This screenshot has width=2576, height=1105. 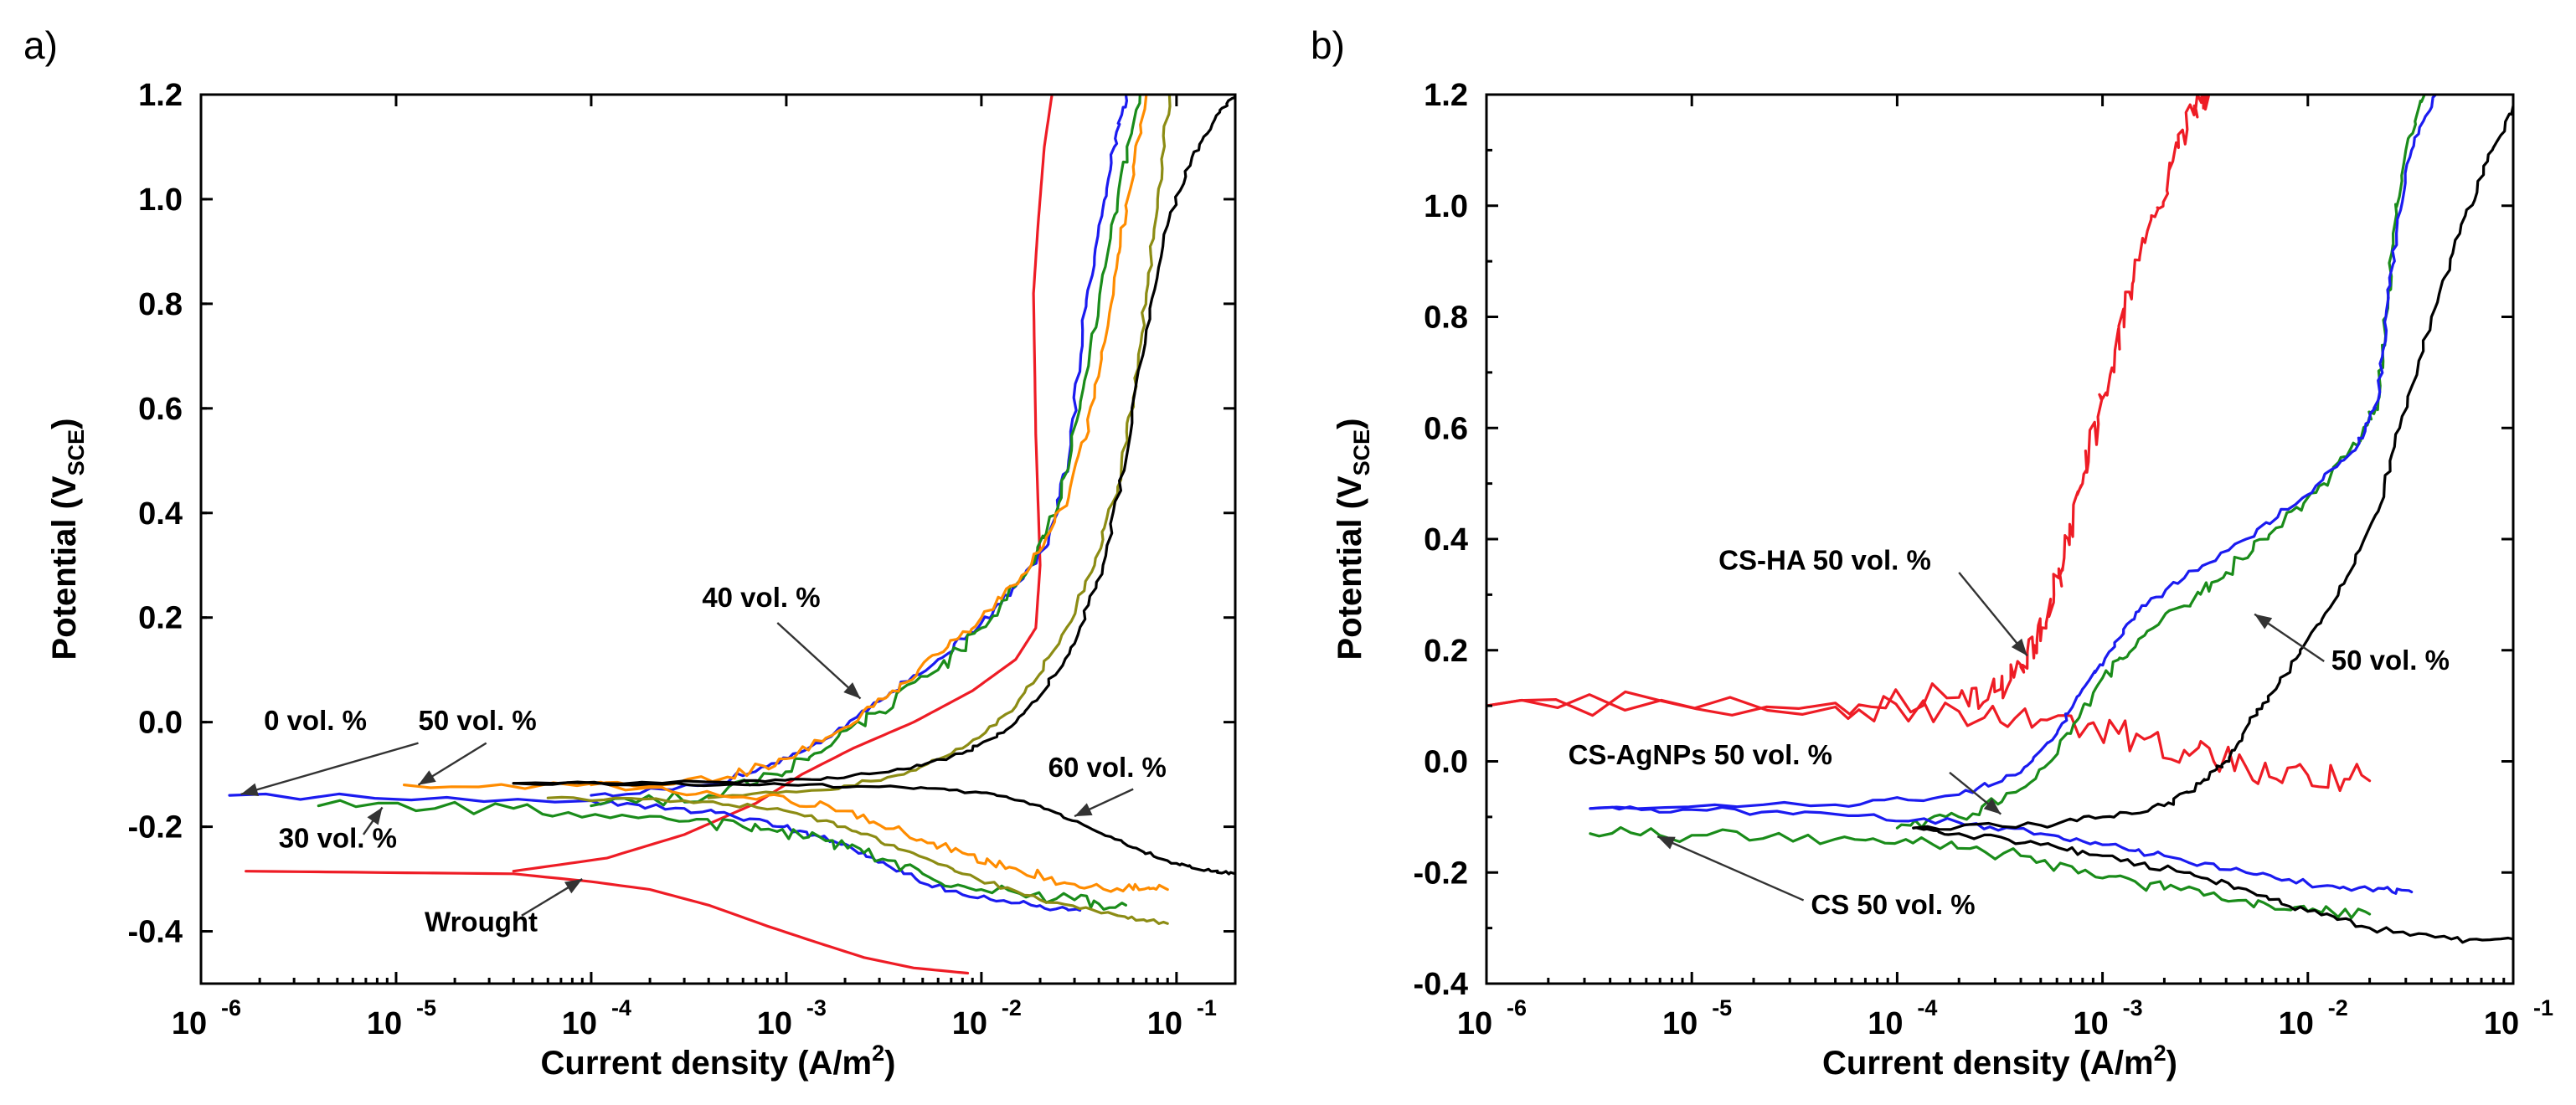 What do you see at coordinates (1700, 754) in the screenshot?
I see `series-annotation: CS-AgNPs 50 vol. %` at bounding box center [1700, 754].